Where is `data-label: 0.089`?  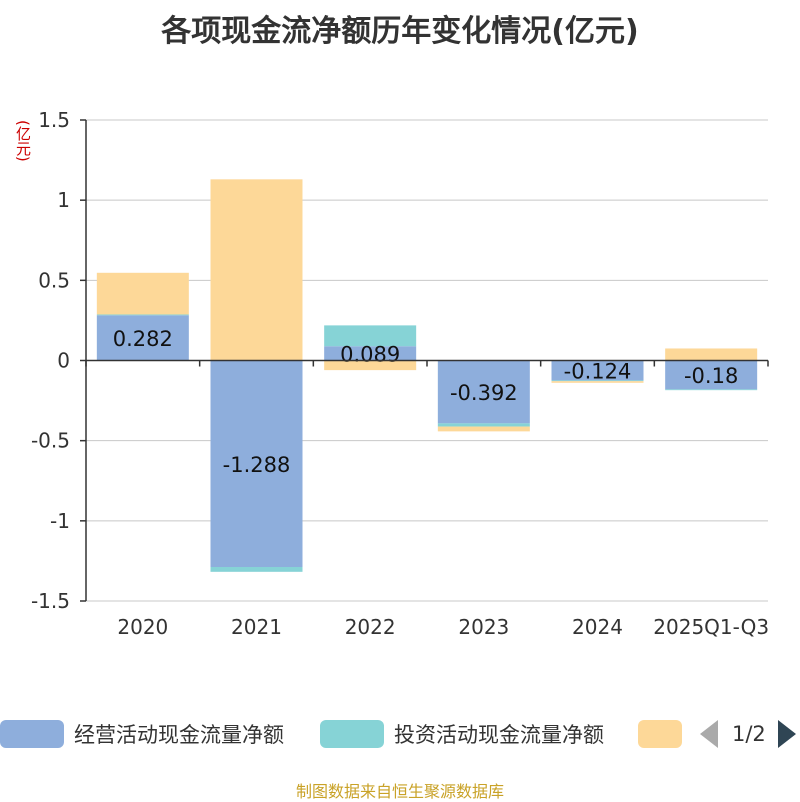
data-label: 0.089 is located at coordinates (370, 354).